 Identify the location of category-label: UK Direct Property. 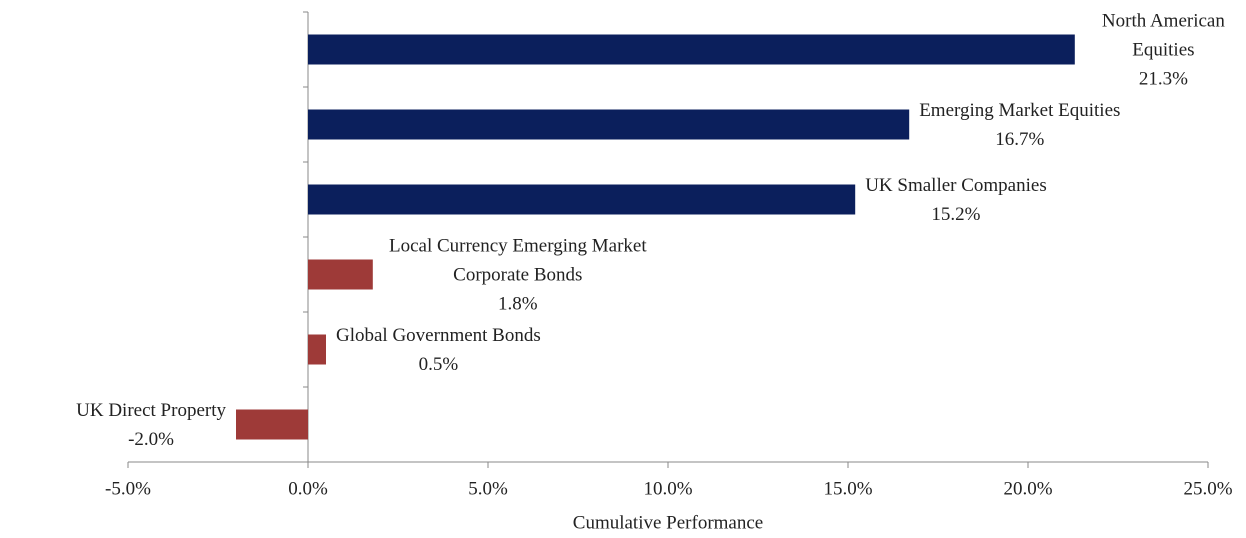
(151, 410).